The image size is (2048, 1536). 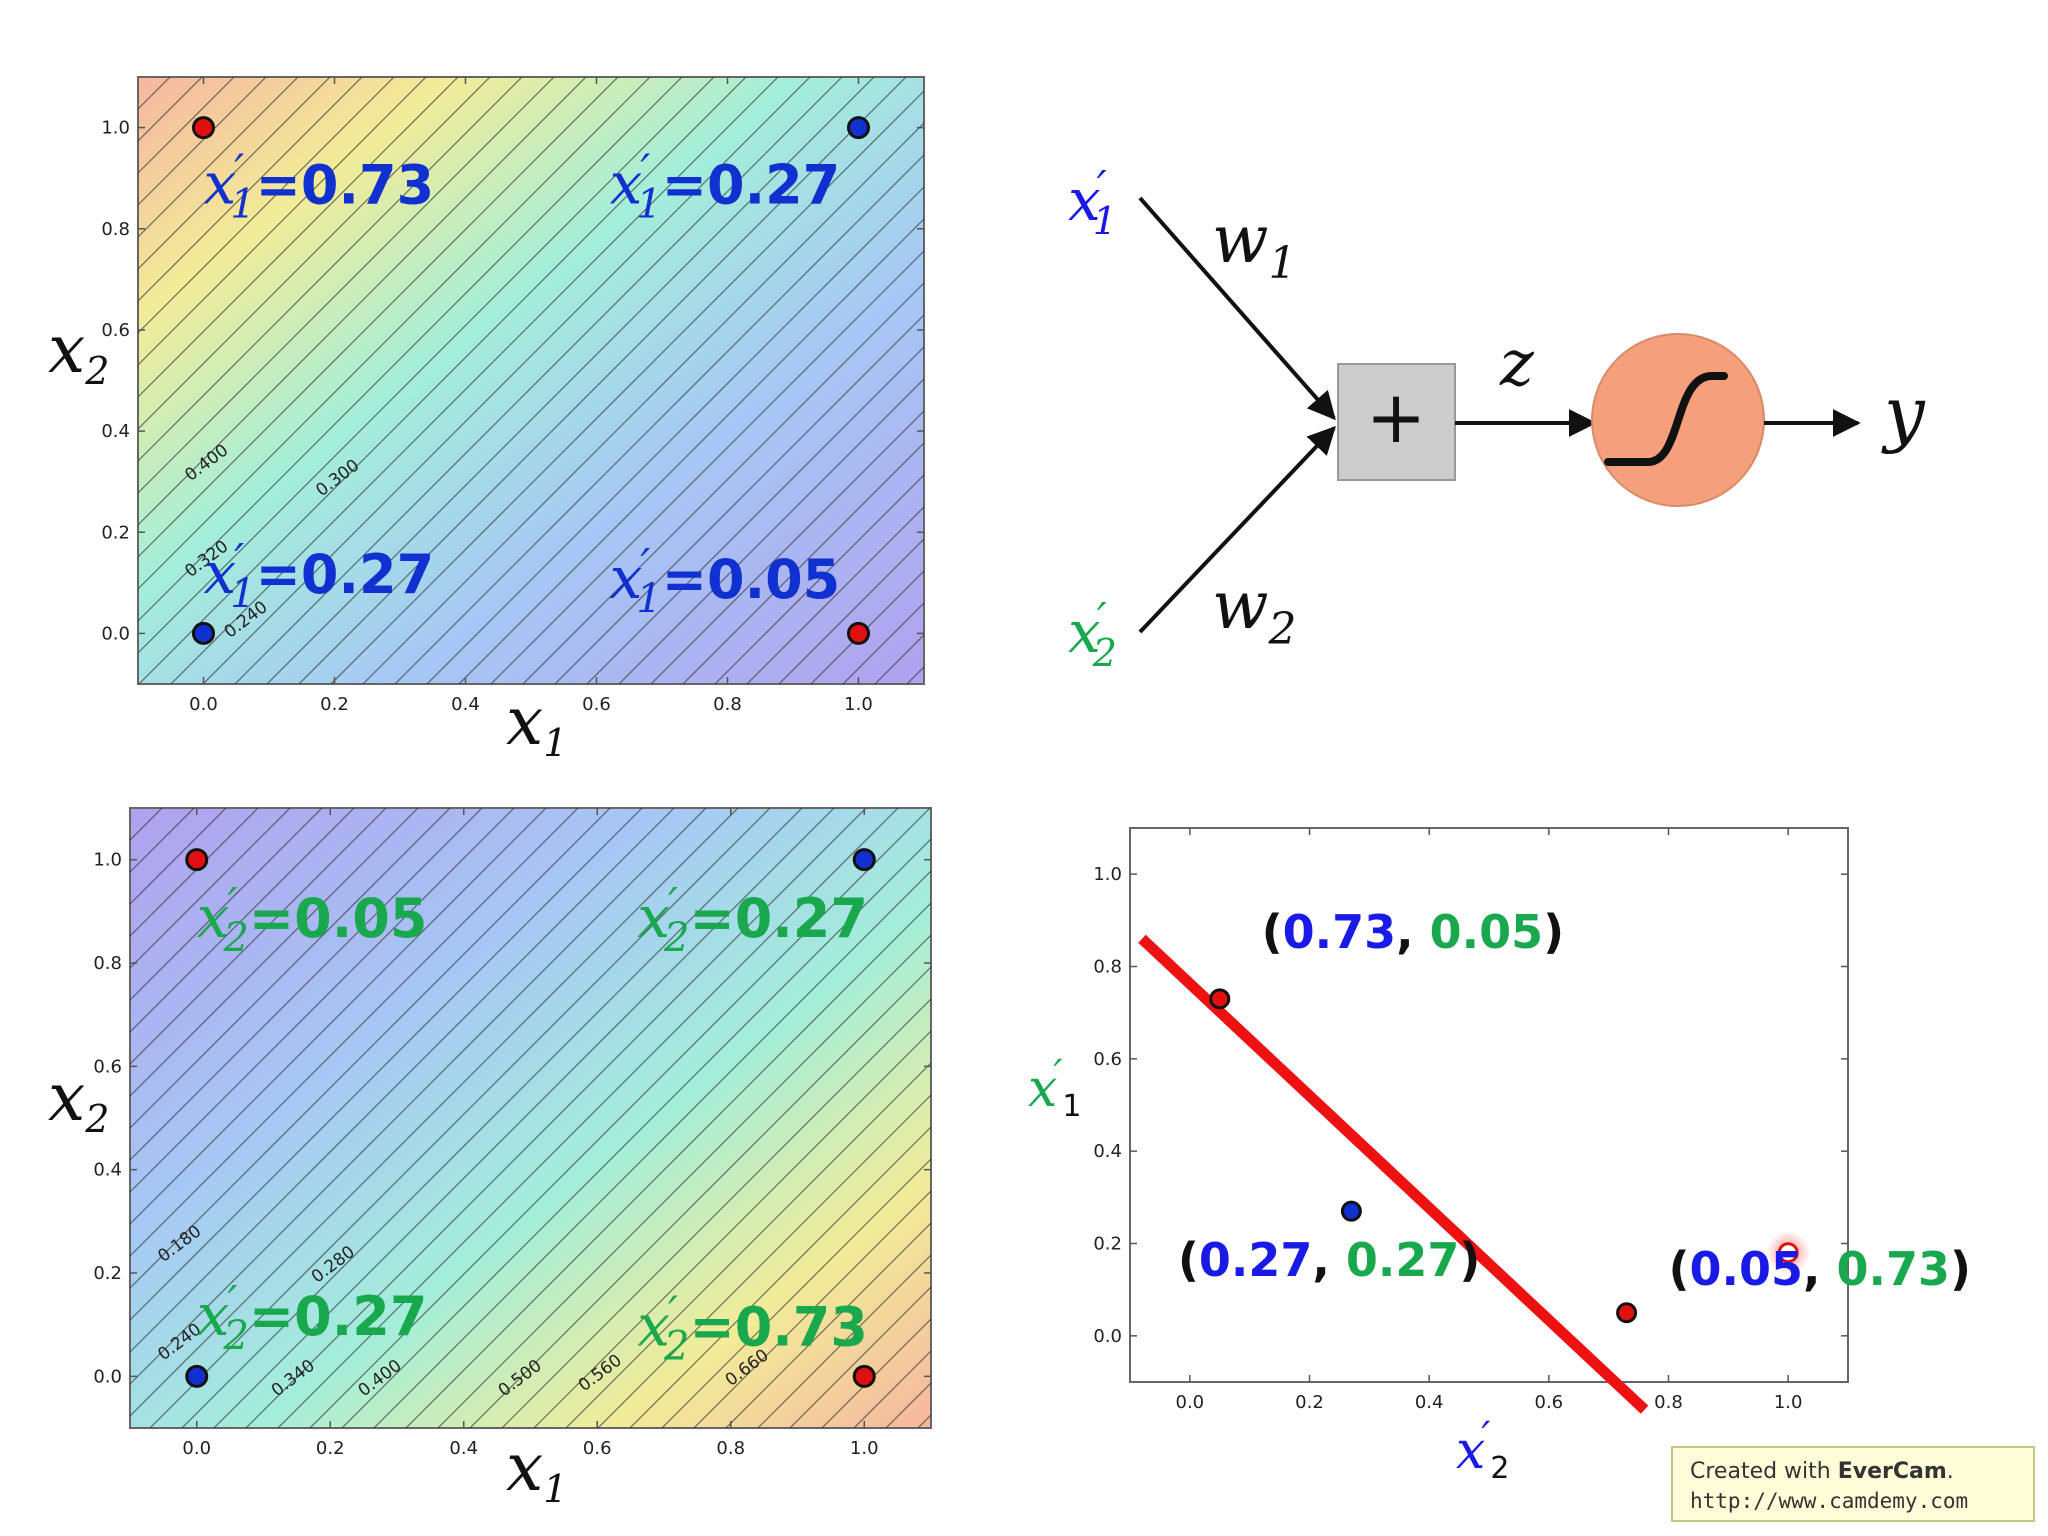 I want to click on annotations-top-left: x′ 1=0.73 x′ 1=0.27 x′ 1=0.27 x′ 1=0.05, so click(x=522, y=383).